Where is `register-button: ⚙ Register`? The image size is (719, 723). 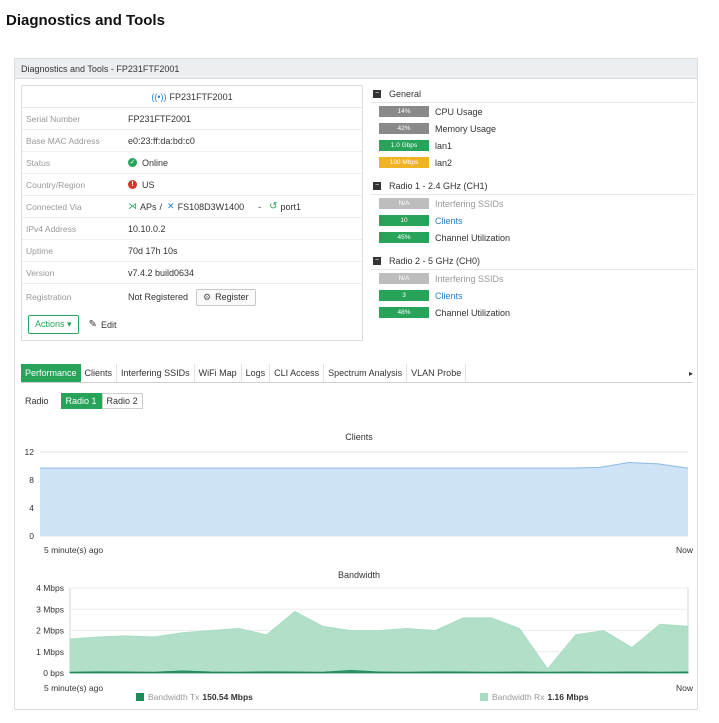 register-button: ⚙ Register is located at coordinates (226, 297).